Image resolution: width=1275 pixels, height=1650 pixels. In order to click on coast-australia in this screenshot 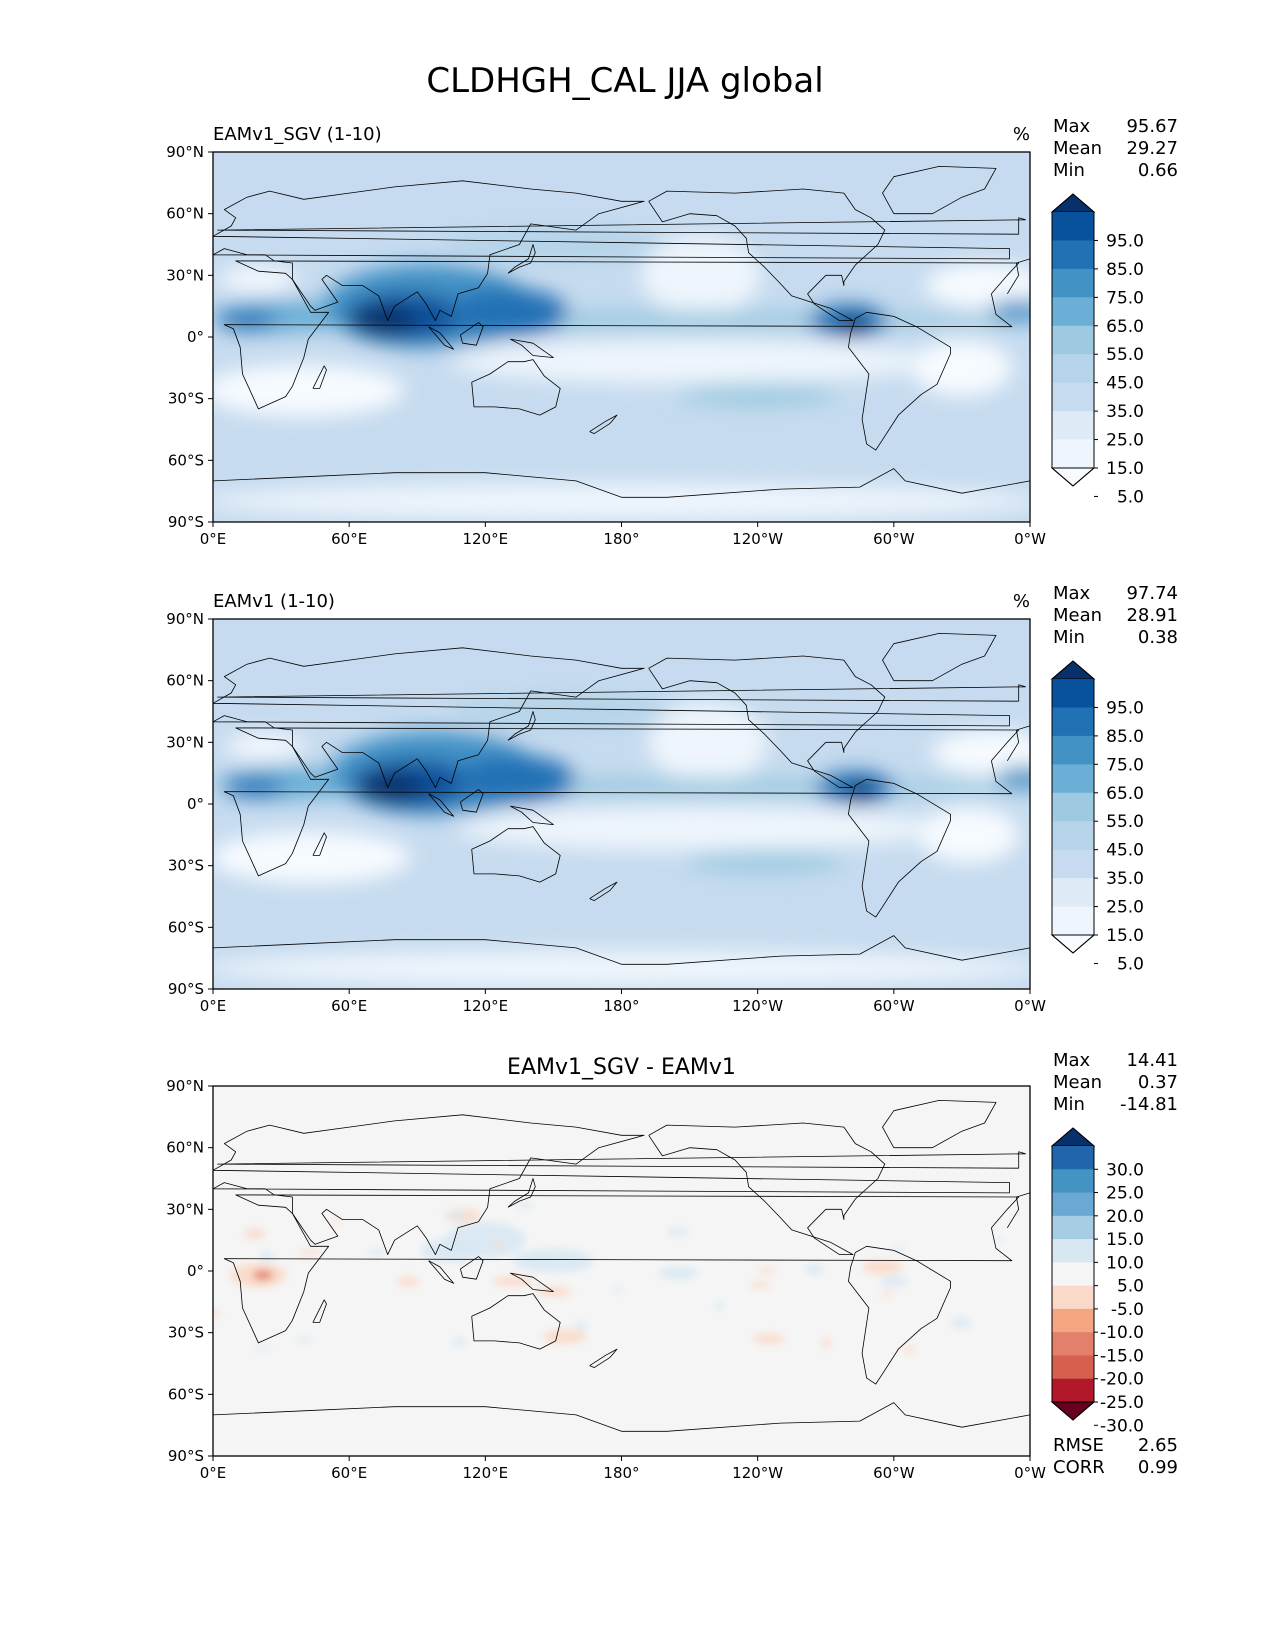, I will do `click(516, 854)`.